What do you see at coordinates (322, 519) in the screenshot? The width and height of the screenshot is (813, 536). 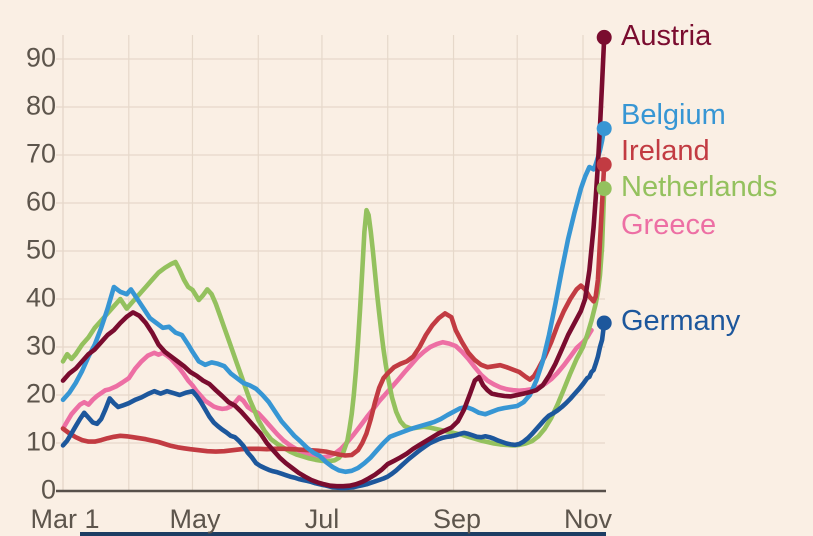 I see `x-axis-tick-label: Jul` at bounding box center [322, 519].